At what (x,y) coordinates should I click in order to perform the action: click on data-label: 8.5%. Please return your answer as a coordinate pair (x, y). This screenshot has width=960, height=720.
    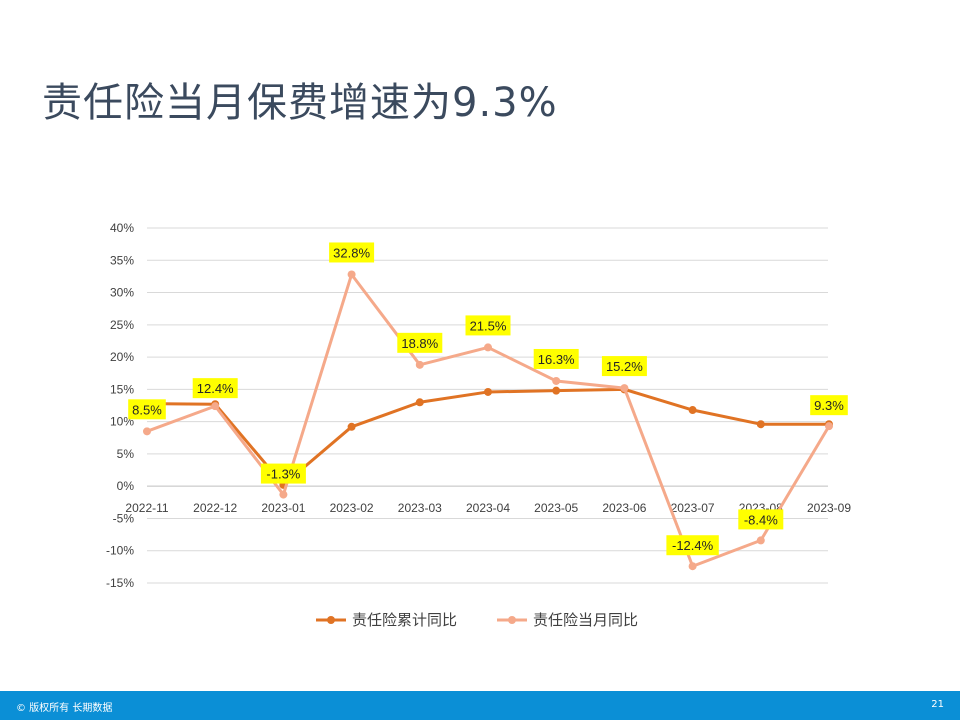
    Looking at the image, I should click on (147, 409).